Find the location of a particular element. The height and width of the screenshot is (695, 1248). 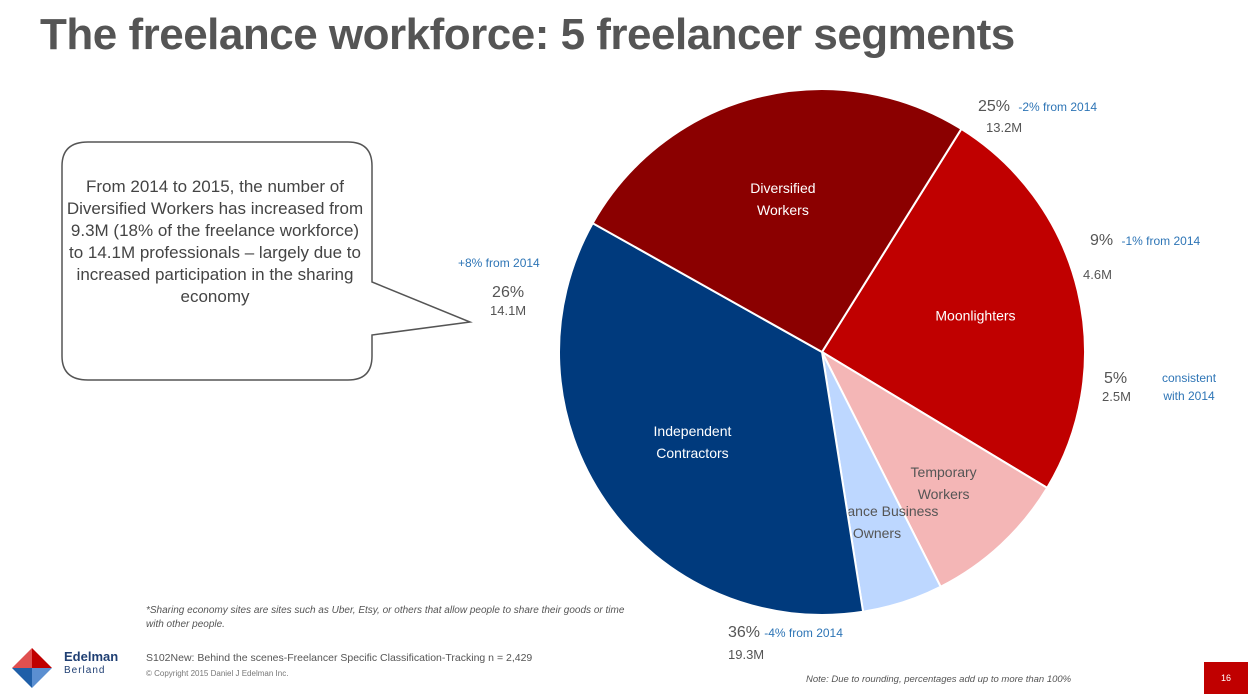

pie-slice-diversified-workers is located at coordinates (777, 221).